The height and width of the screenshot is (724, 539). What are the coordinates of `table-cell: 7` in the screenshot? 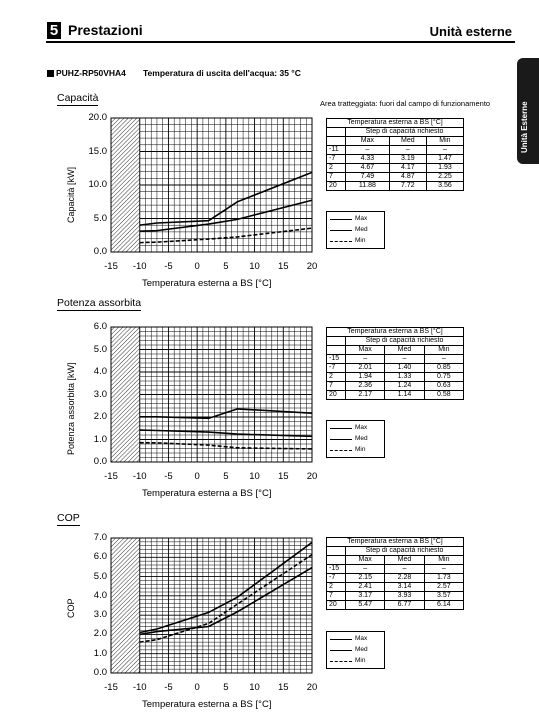 It's located at (336, 596).